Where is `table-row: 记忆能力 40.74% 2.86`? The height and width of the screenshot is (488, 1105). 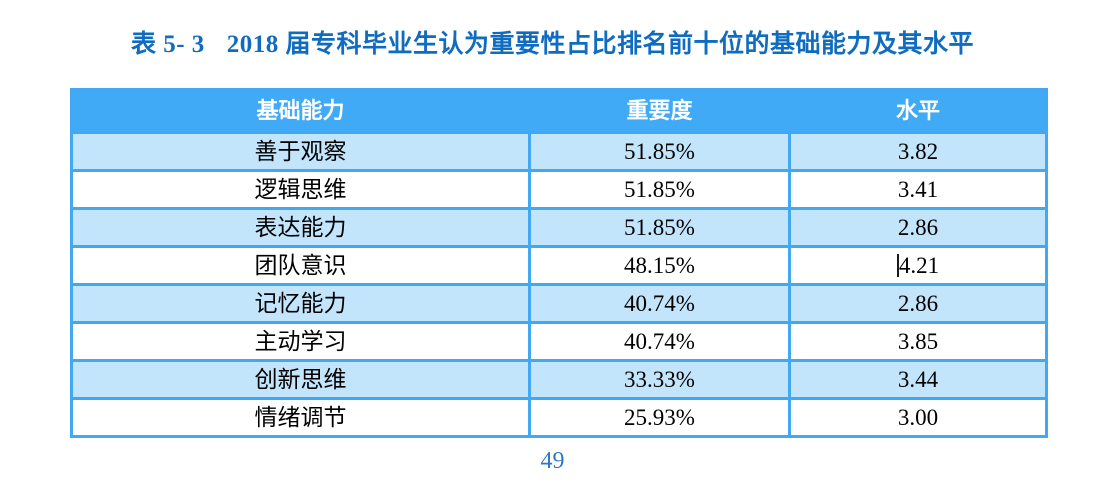 table-row: 记忆能力 40.74% 2.86 is located at coordinates (559, 302).